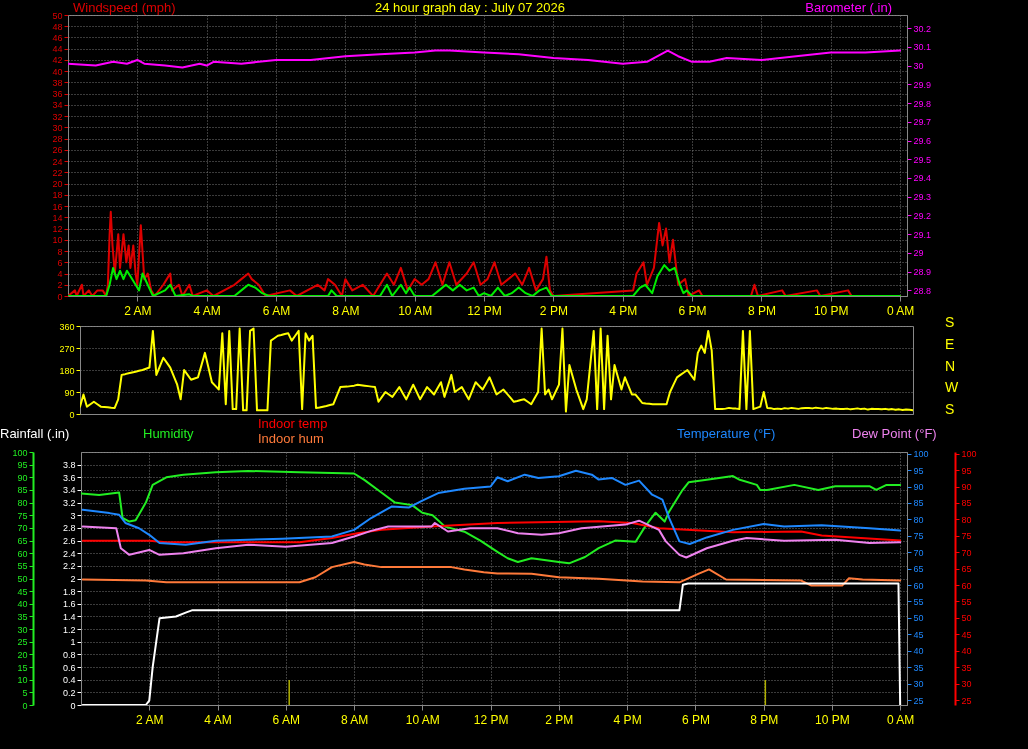  I want to click on y3-tick-label: 75, so click(918, 536).